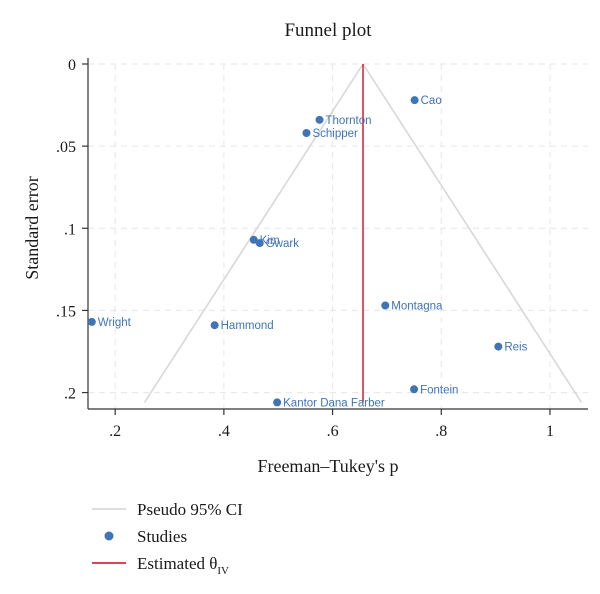  Describe the element at coordinates (66, 147) in the screenshot. I see `y-tick-label-1: .05` at that location.